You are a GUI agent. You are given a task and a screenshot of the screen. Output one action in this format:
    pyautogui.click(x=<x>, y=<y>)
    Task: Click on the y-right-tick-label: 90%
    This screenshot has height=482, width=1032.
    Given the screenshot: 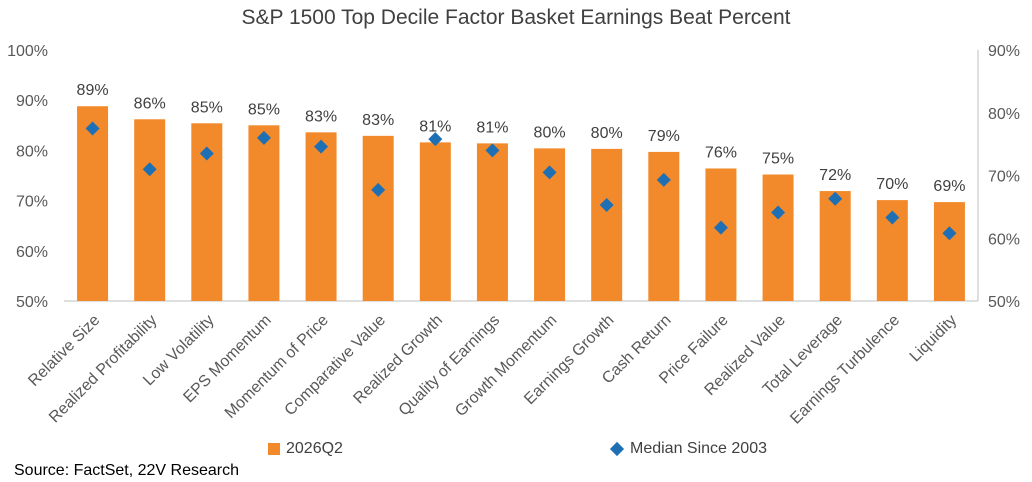 What is the action you would take?
    pyautogui.click(x=1004, y=51)
    